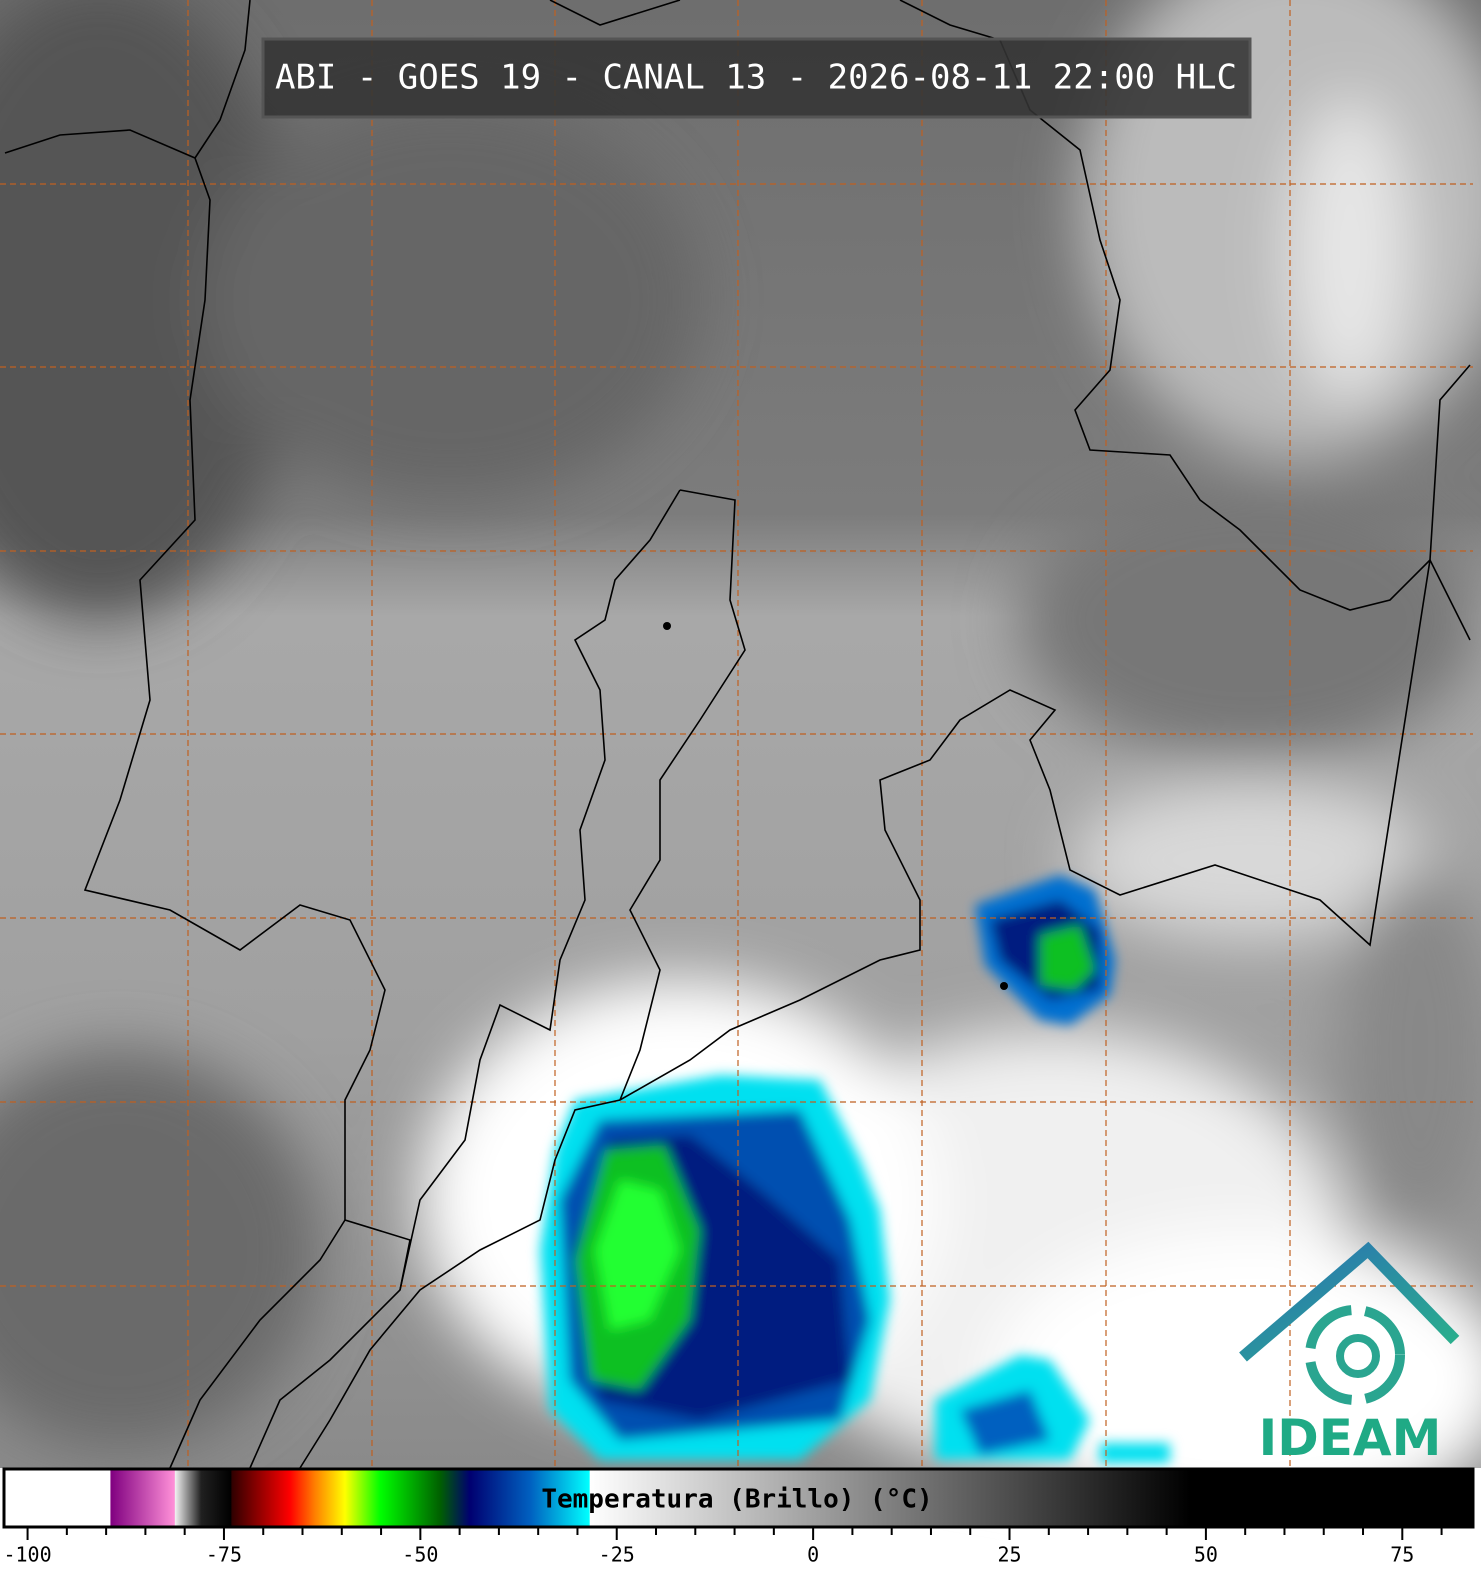 This screenshot has width=1481, height=1577. I want to click on tick-label: 0, so click(813, 1555).